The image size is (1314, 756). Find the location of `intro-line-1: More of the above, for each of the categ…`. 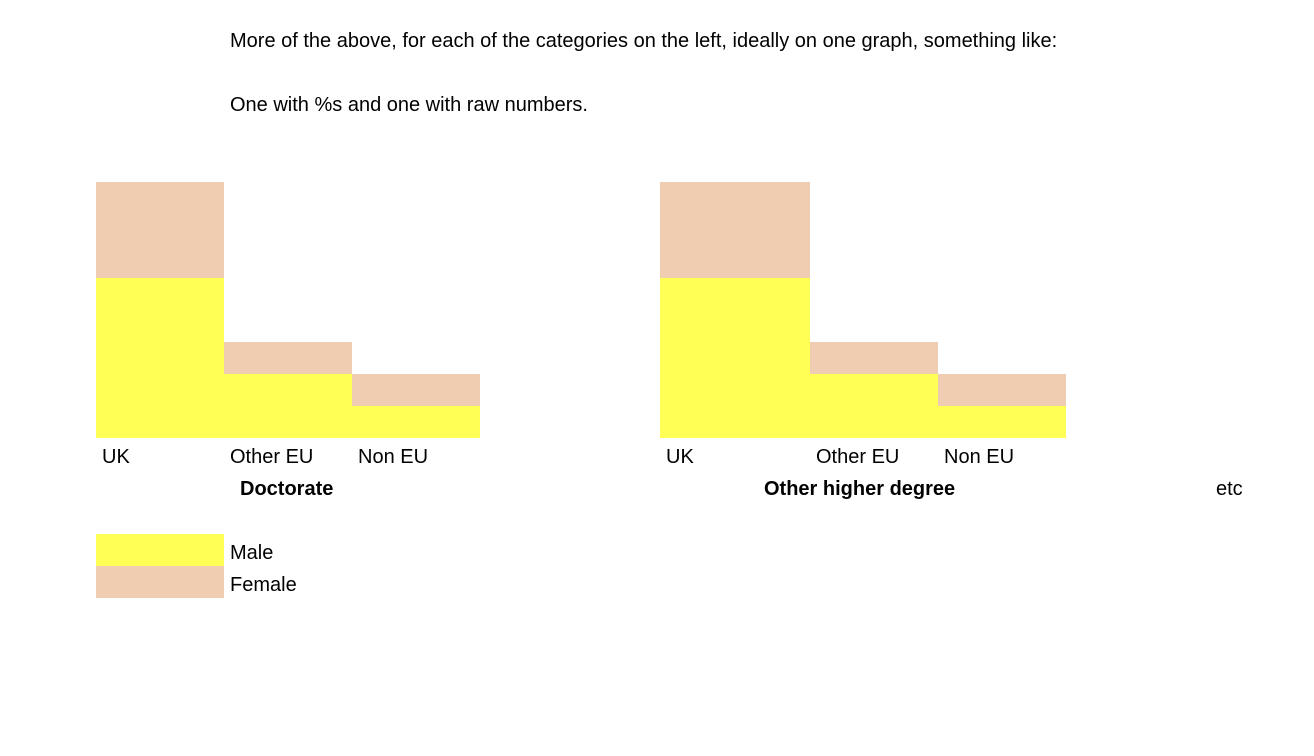

intro-line-1: More of the above, for each of the categ… is located at coordinates (644, 41).